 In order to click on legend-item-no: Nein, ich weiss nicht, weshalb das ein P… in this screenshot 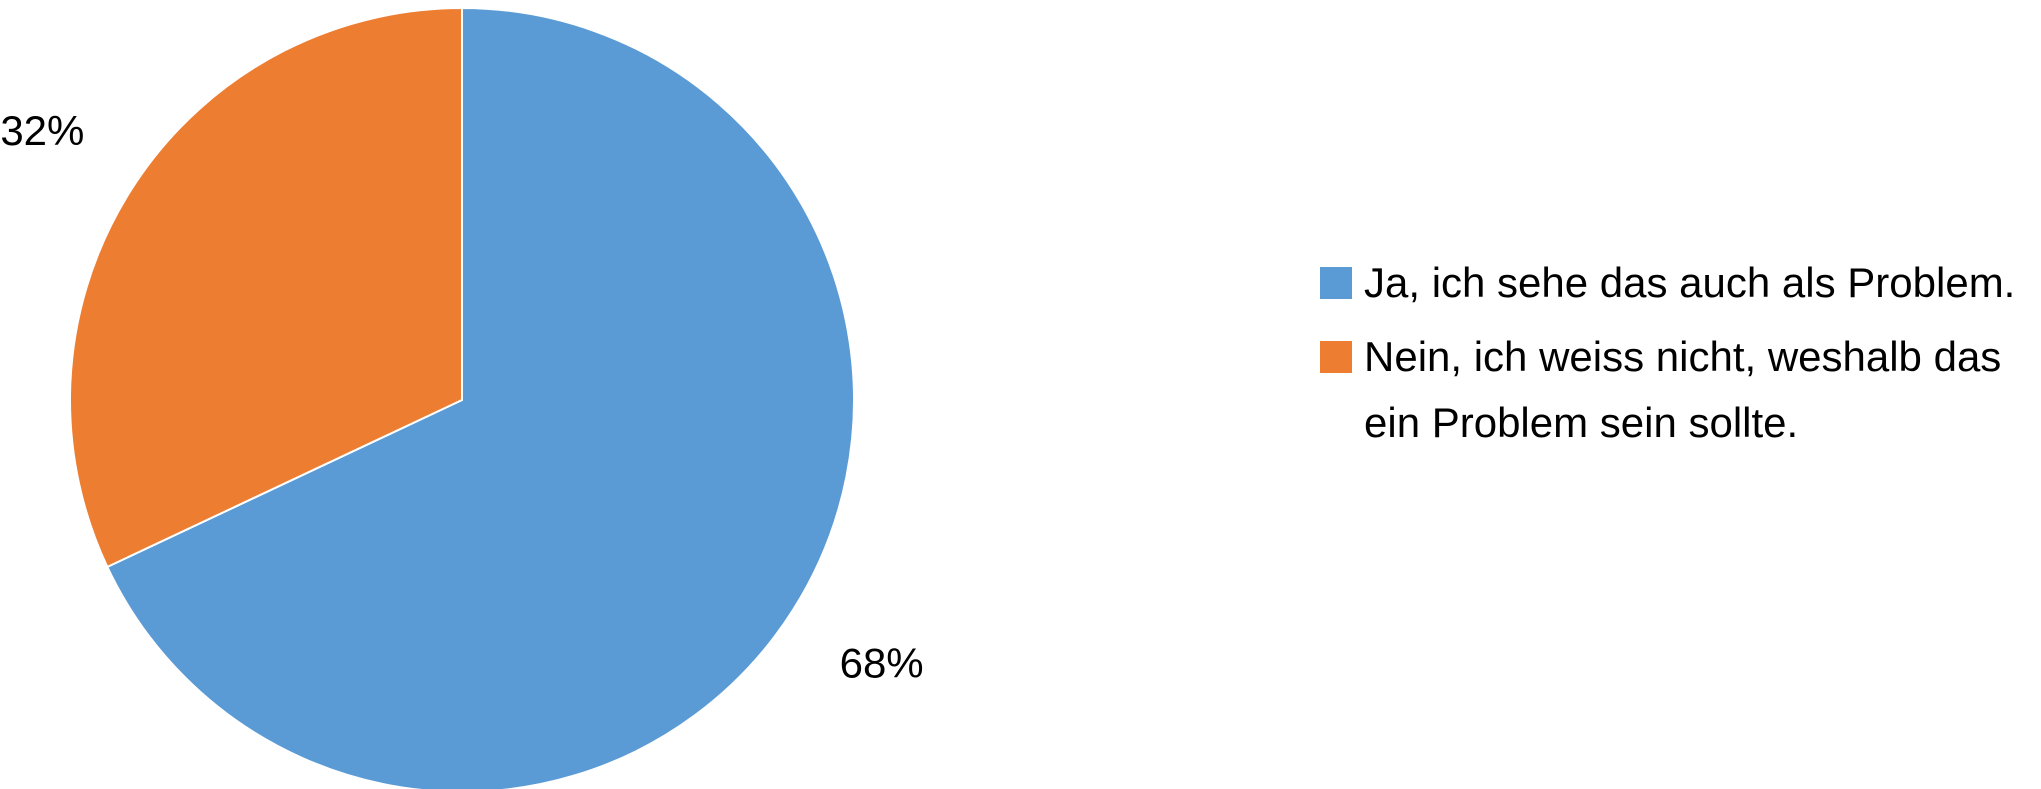, I will do `click(1680, 390)`.